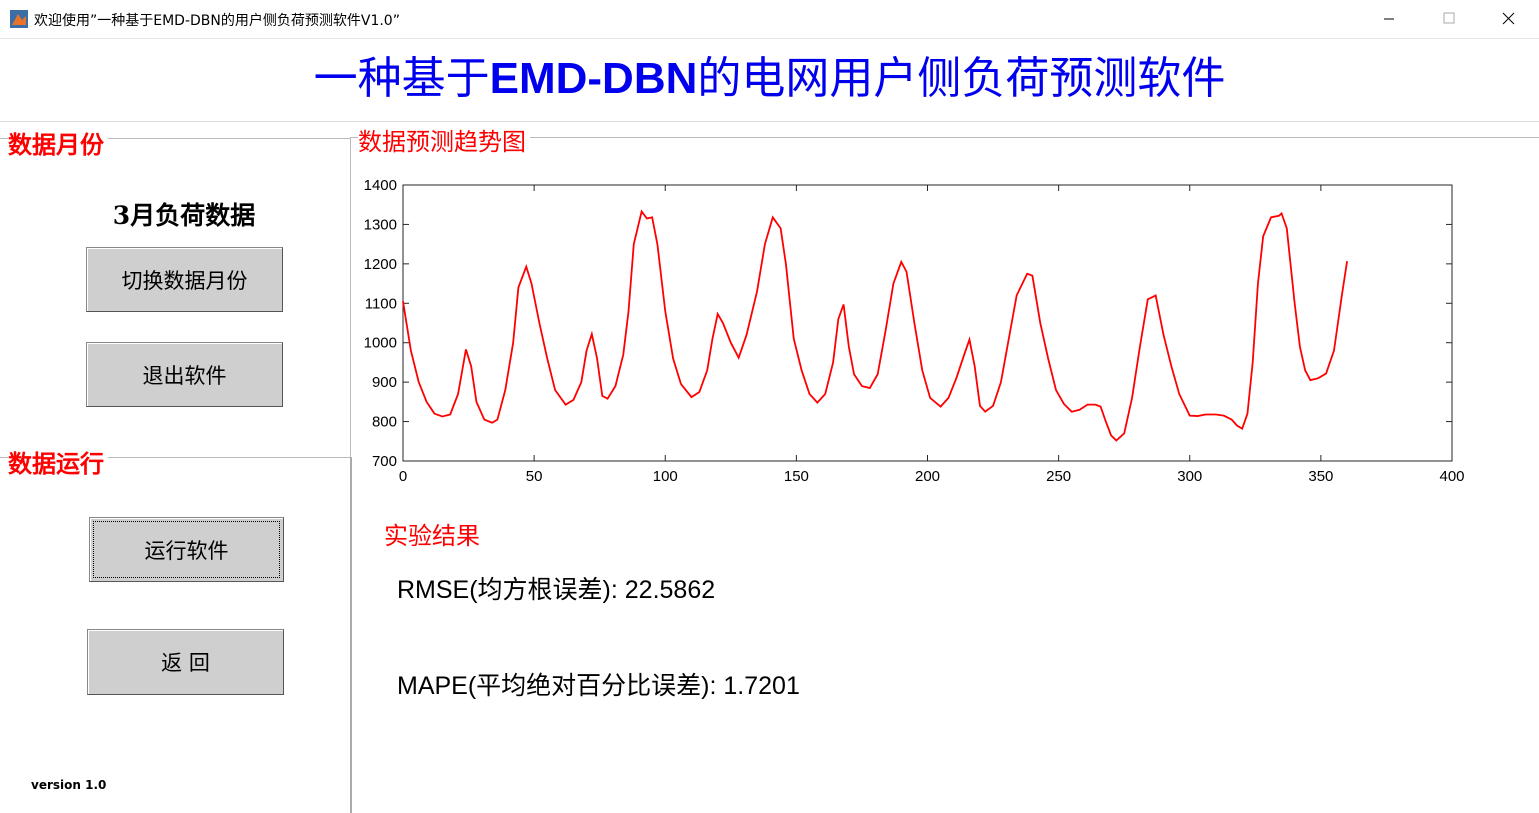 The height and width of the screenshot is (813, 1539). Describe the element at coordinates (1451, 476) in the screenshot. I see `x-tick-label: 400` at that location.